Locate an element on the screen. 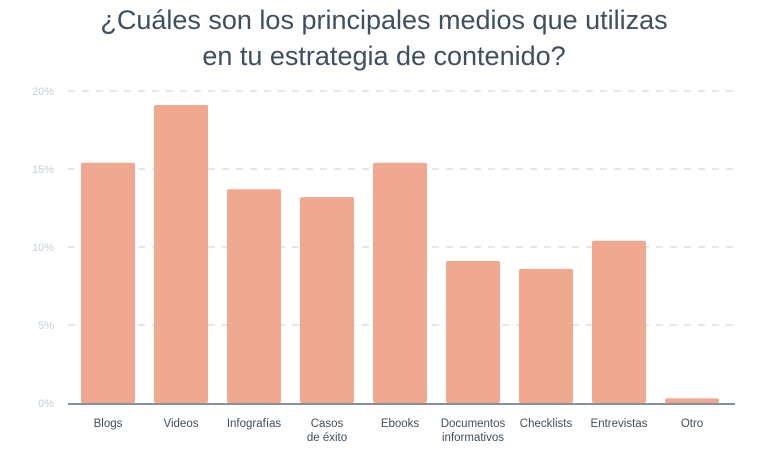 Image resolution: width=768 pixels, height=450 pixels. y-tick-label: 10% is located at coordinates (43, 248).